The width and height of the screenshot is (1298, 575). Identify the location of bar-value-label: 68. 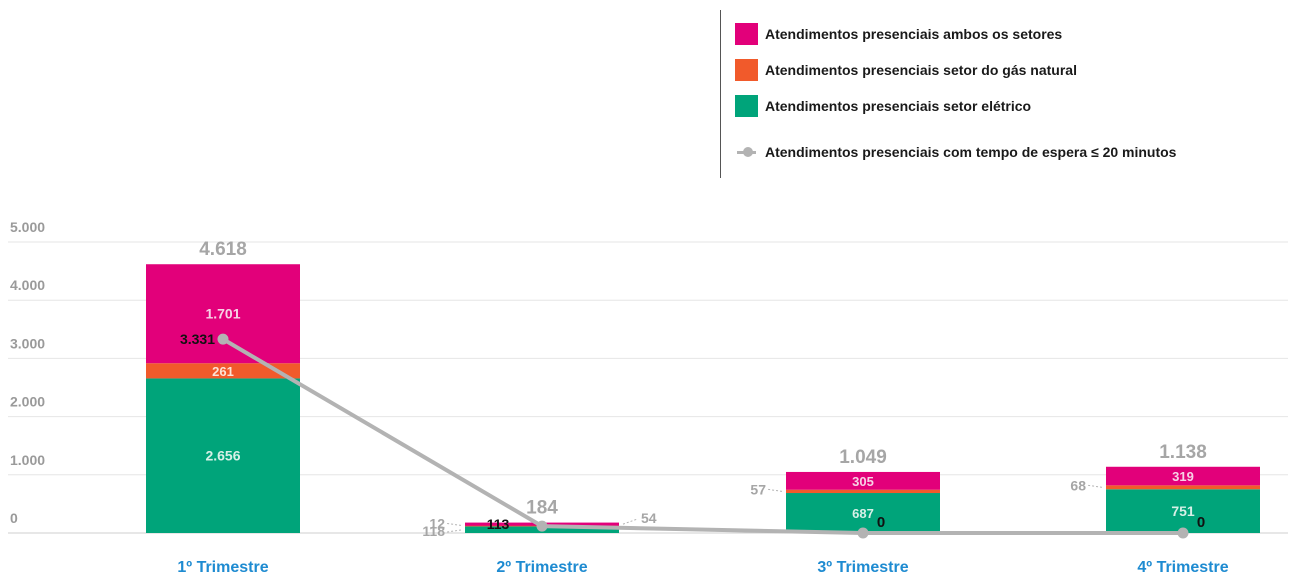
(1078, 485).